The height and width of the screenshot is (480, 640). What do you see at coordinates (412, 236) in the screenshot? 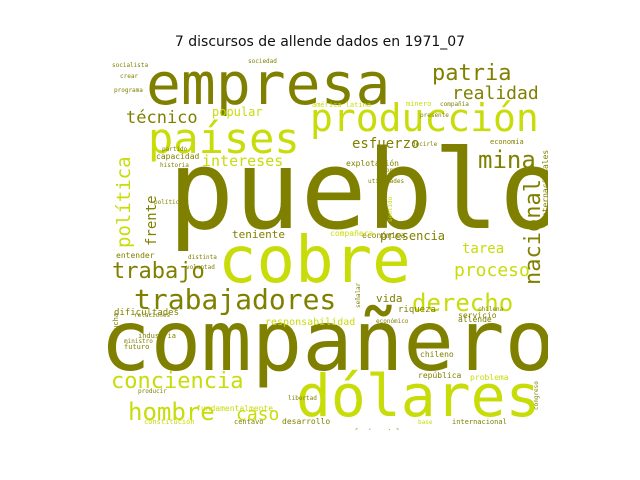
I see `word-24: presencia` at bounding box center [412, 236].